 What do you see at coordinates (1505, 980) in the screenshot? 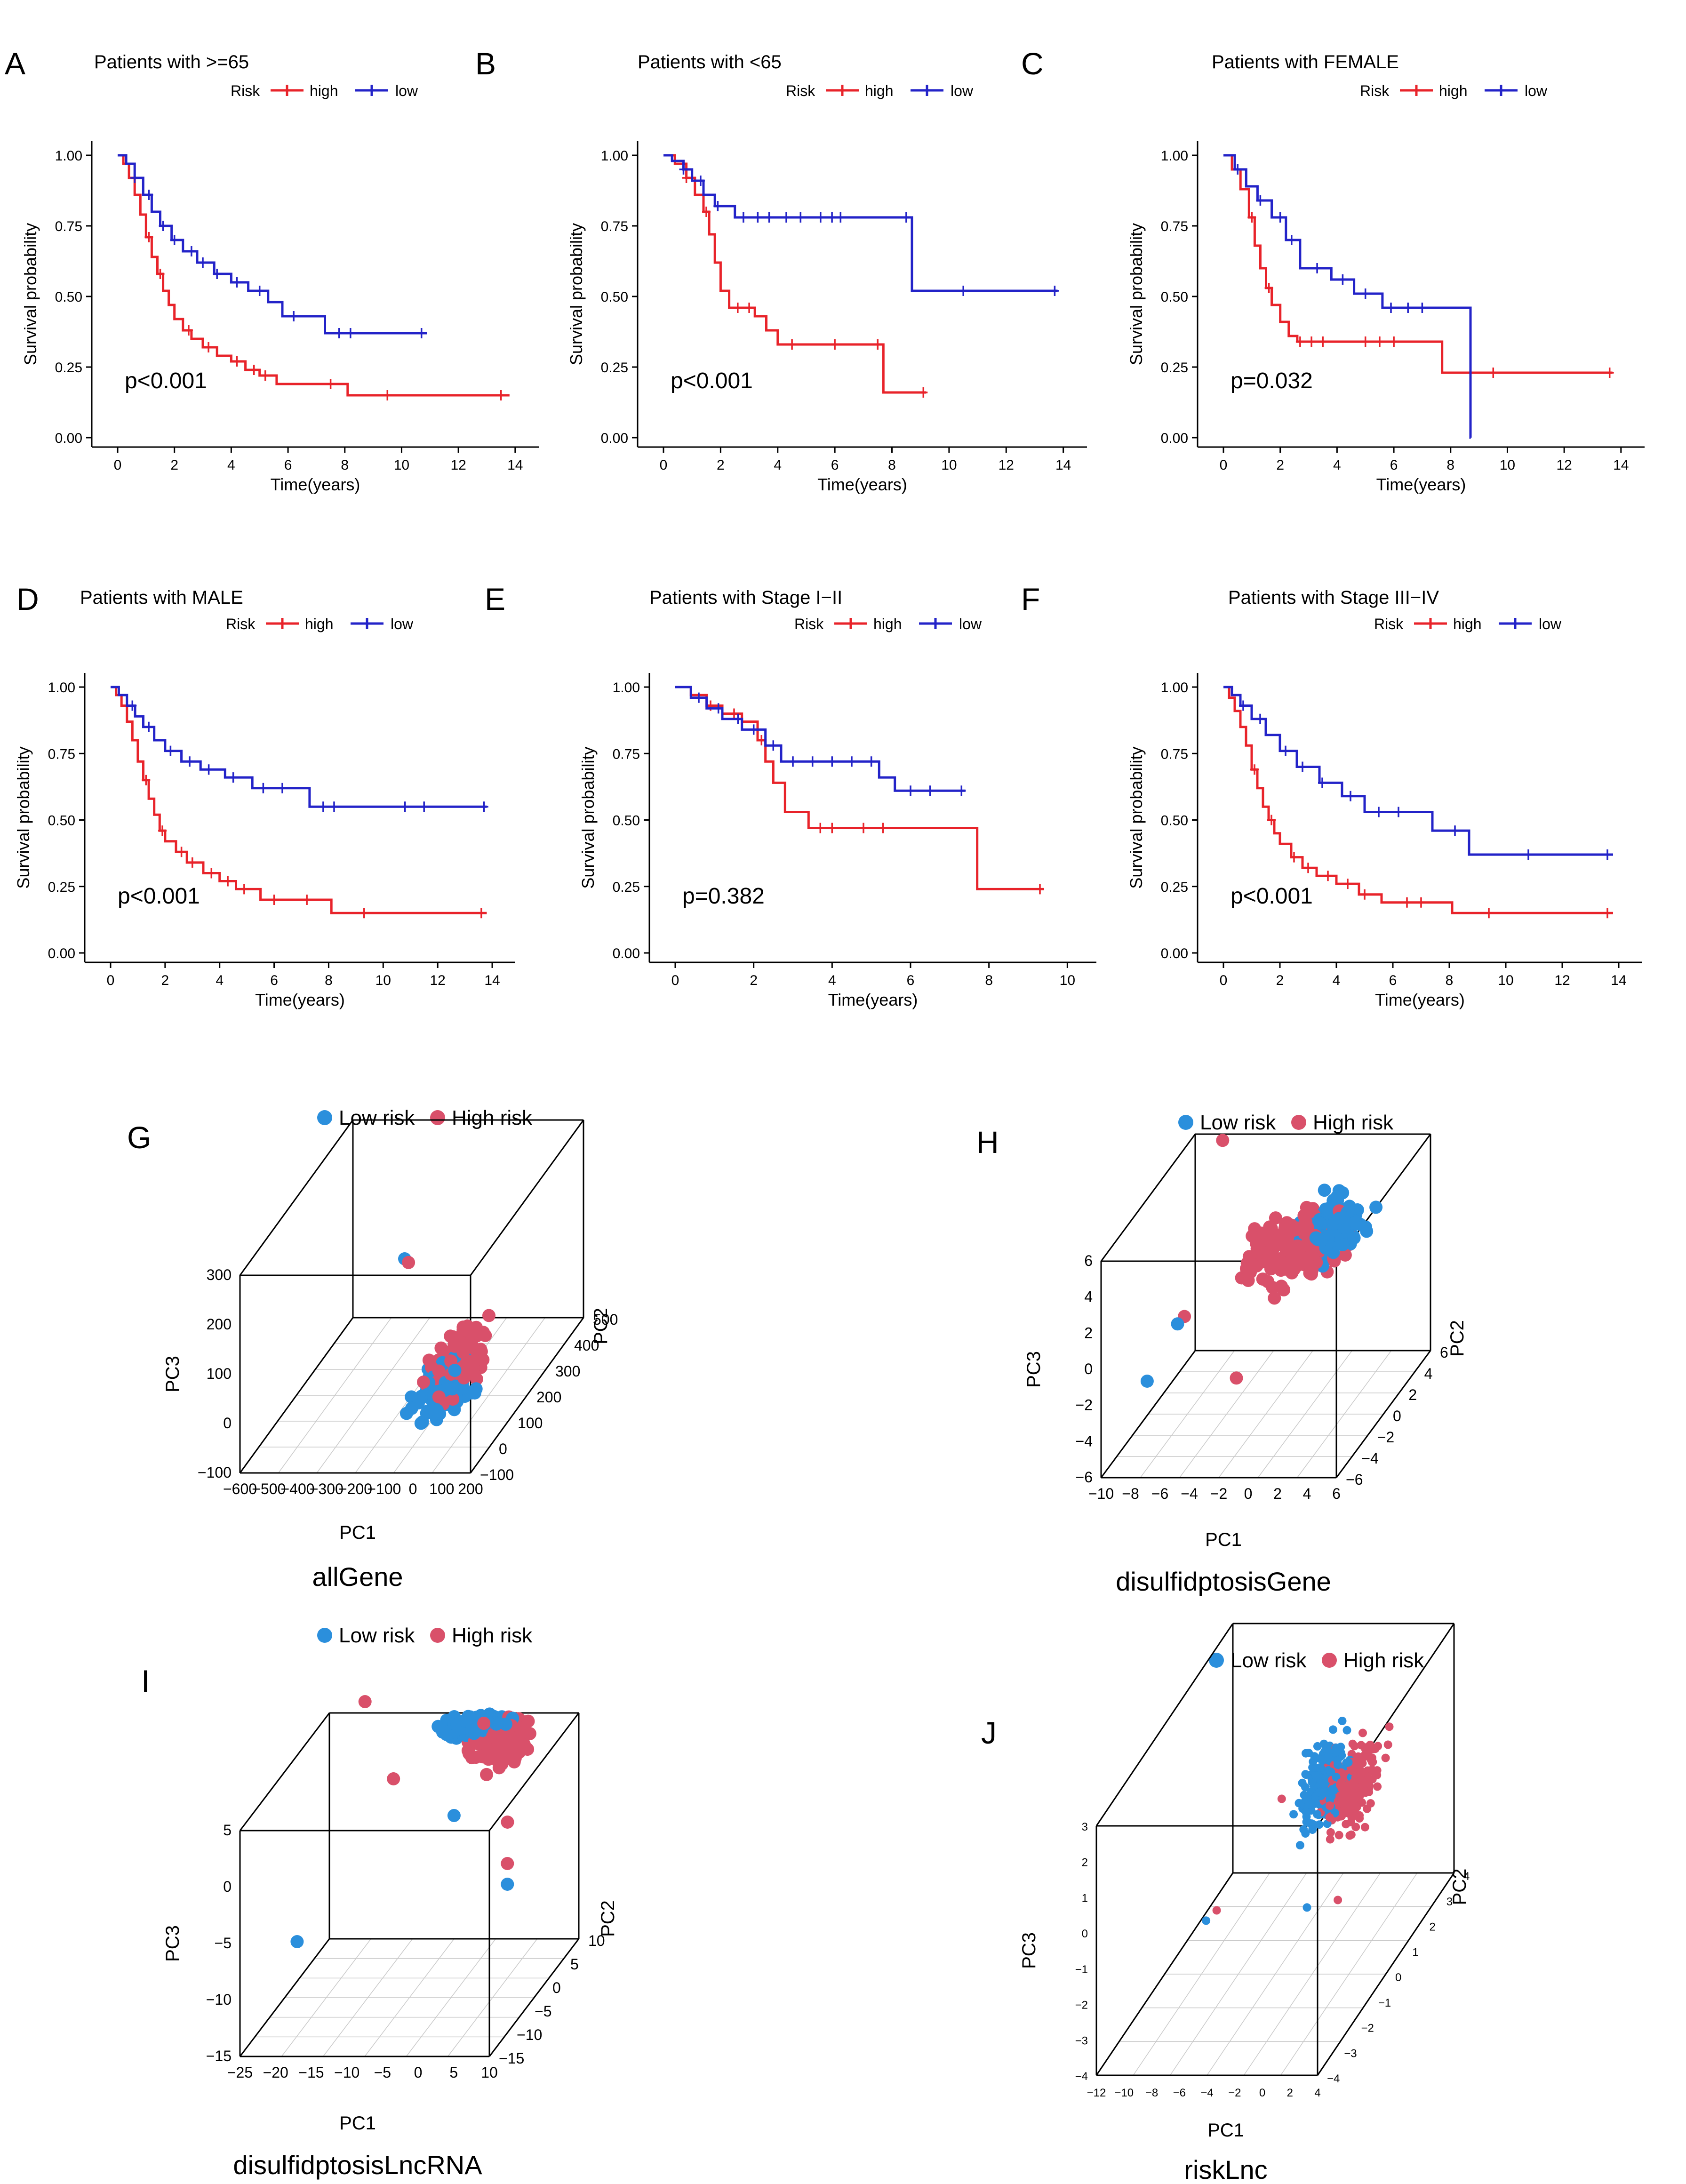
I see `x-tick-label: 10` at bounding box center [1505, 980].